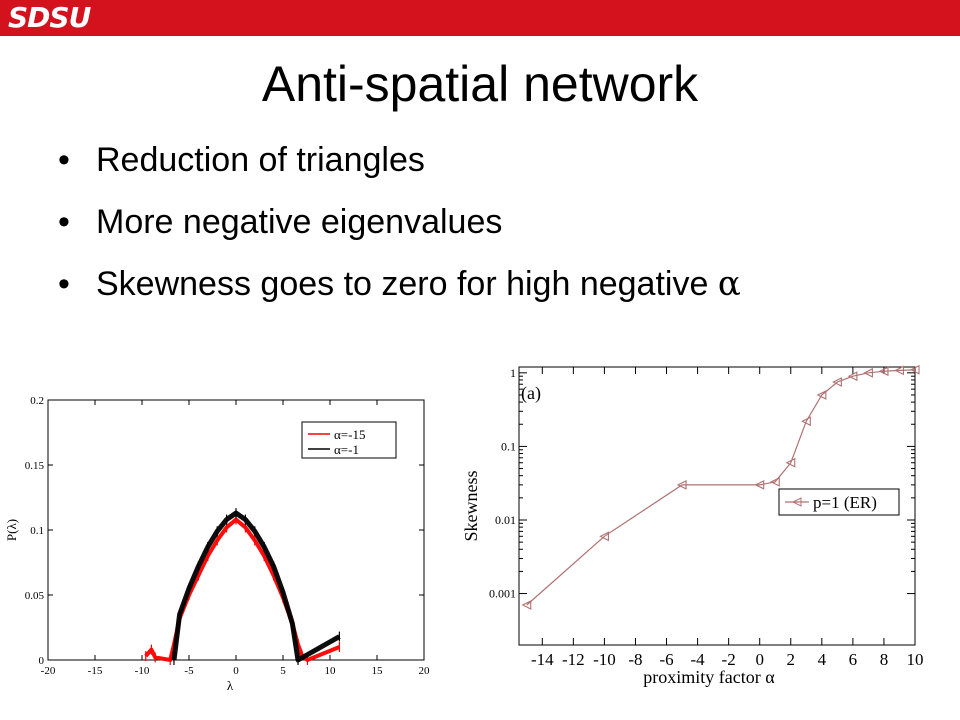 The width and height of the screenshot is (960, 720). What do you see at coordinates (845, 502) in the screenshot?
I see `legend-label: p=1 (ER)` at bounding box center [845, 502].